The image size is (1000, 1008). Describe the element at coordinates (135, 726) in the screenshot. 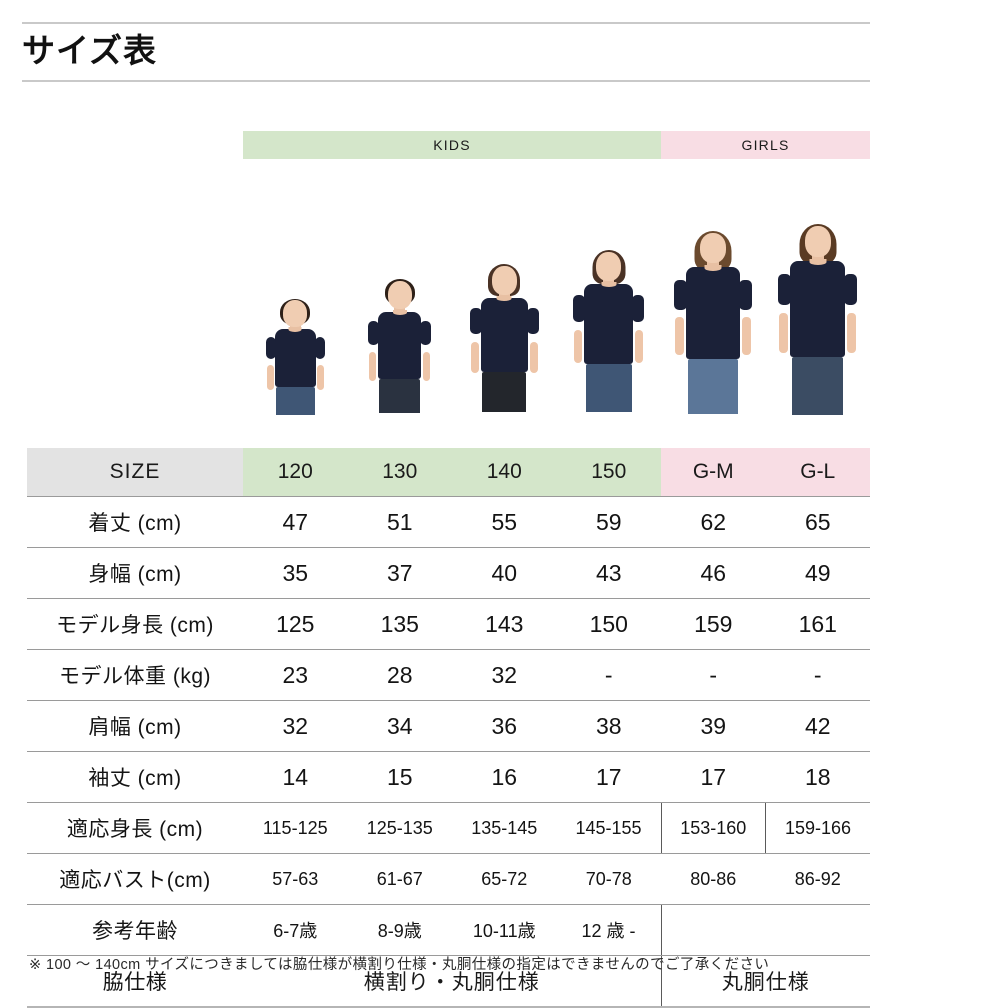

I see `row-label: 肩幅 (cm)` at that location.